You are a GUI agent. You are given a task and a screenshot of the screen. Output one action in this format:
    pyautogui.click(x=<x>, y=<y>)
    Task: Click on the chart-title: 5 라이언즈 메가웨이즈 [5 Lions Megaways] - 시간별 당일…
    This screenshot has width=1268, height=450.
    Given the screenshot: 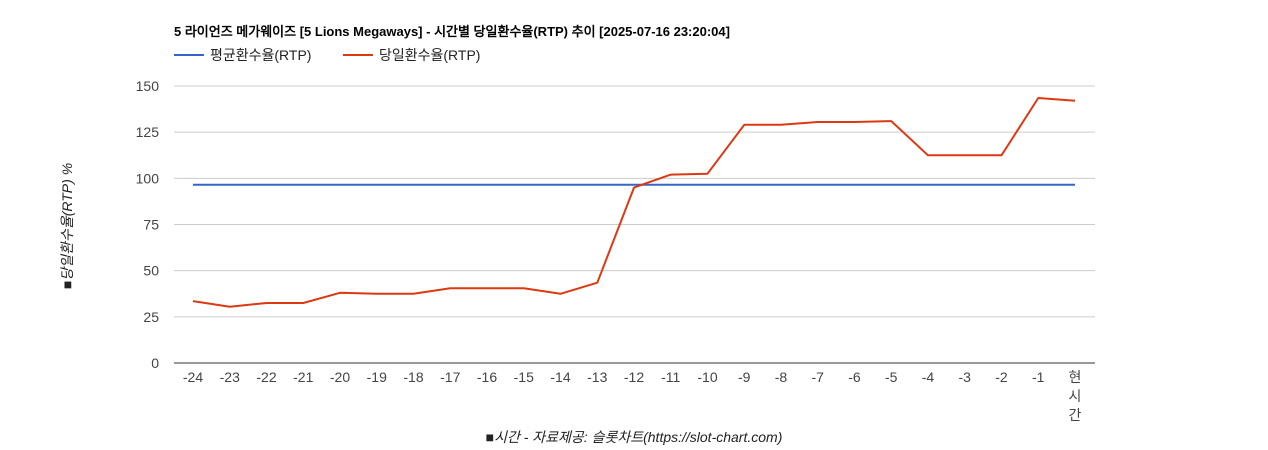 What is the action you would take?
    pyautogui.click(x=452, y=31)
    